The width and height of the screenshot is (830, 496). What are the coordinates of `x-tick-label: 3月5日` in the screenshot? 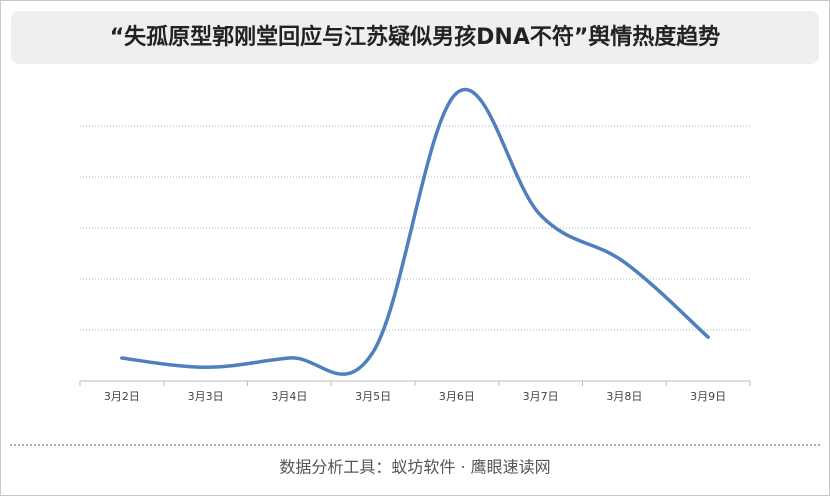 It's located at (373, 396).